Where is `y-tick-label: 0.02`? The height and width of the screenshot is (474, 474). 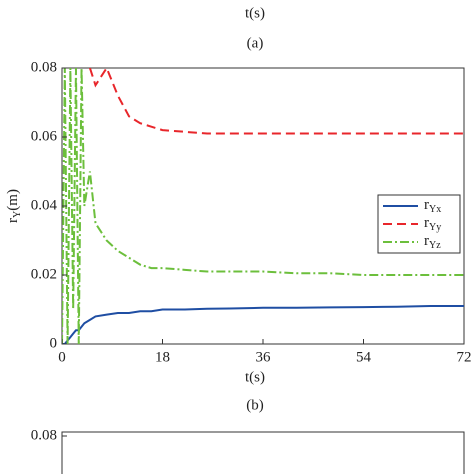
y-tick-label: 0.02 is located at coordinates (44, 274).